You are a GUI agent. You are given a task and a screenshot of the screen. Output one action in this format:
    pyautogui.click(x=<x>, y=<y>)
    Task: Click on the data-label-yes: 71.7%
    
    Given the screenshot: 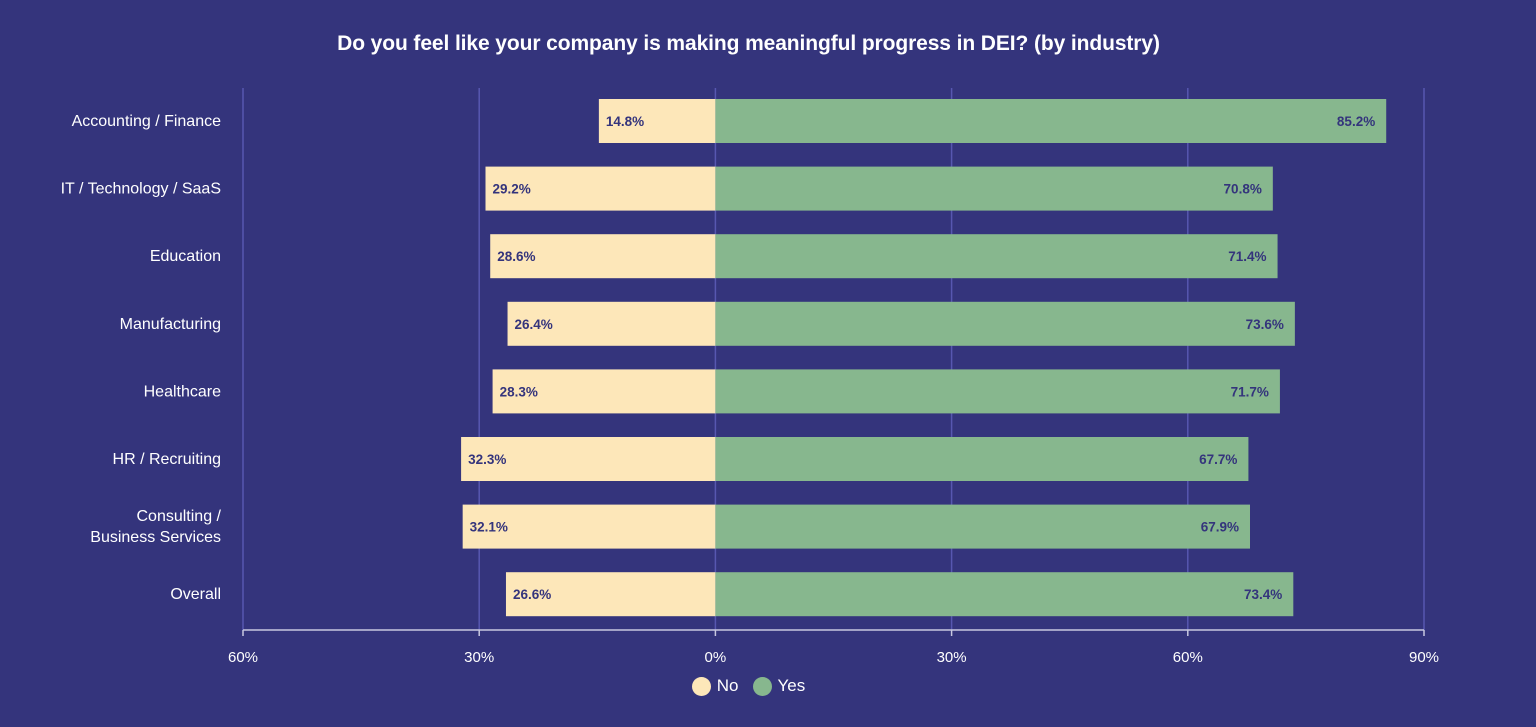 What is the action you would take?
    pyautogui.click(x=1250, y=391)
    